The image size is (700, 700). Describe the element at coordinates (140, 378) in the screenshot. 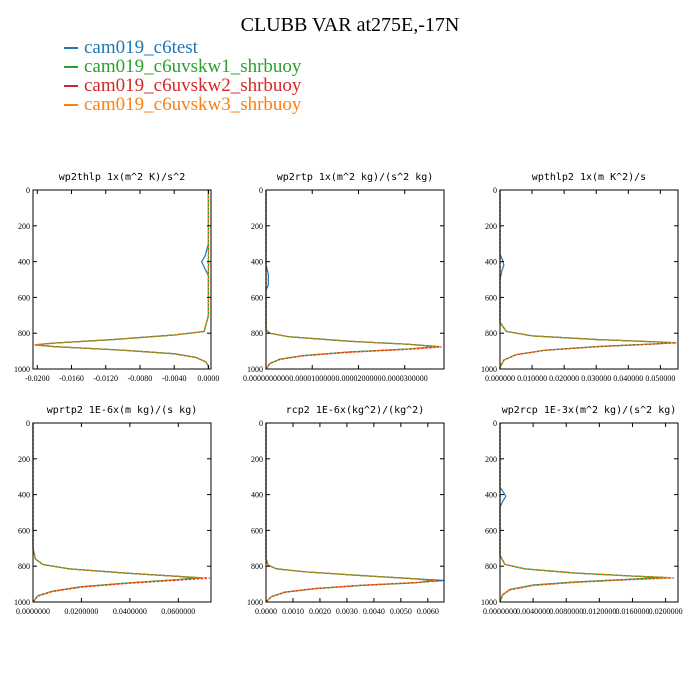

I see `x-tick-label: -0.0080` at that location.